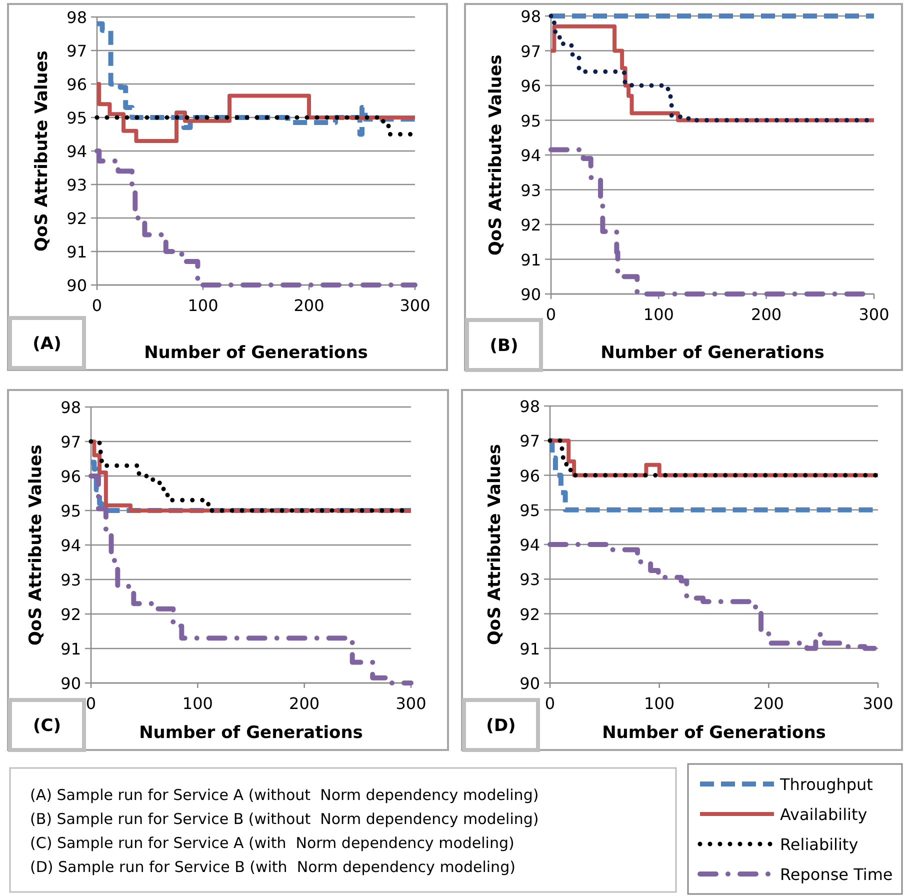 Image resolution: width=904 pixels, height=896 pixels. What do you see at coordinates (819, 844) in the screenshot?
I see `legend-label: Reliability` at bounding box center [819, 844].